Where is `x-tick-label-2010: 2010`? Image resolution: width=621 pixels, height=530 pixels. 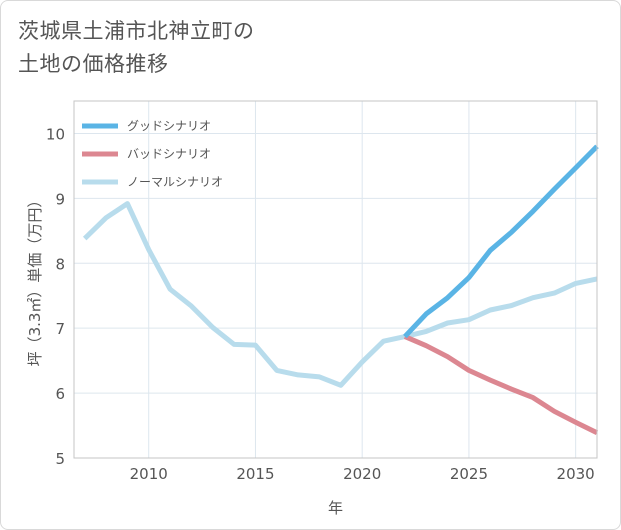 x-tick-label-2010: 2010 is located at coordinates (149, 474).